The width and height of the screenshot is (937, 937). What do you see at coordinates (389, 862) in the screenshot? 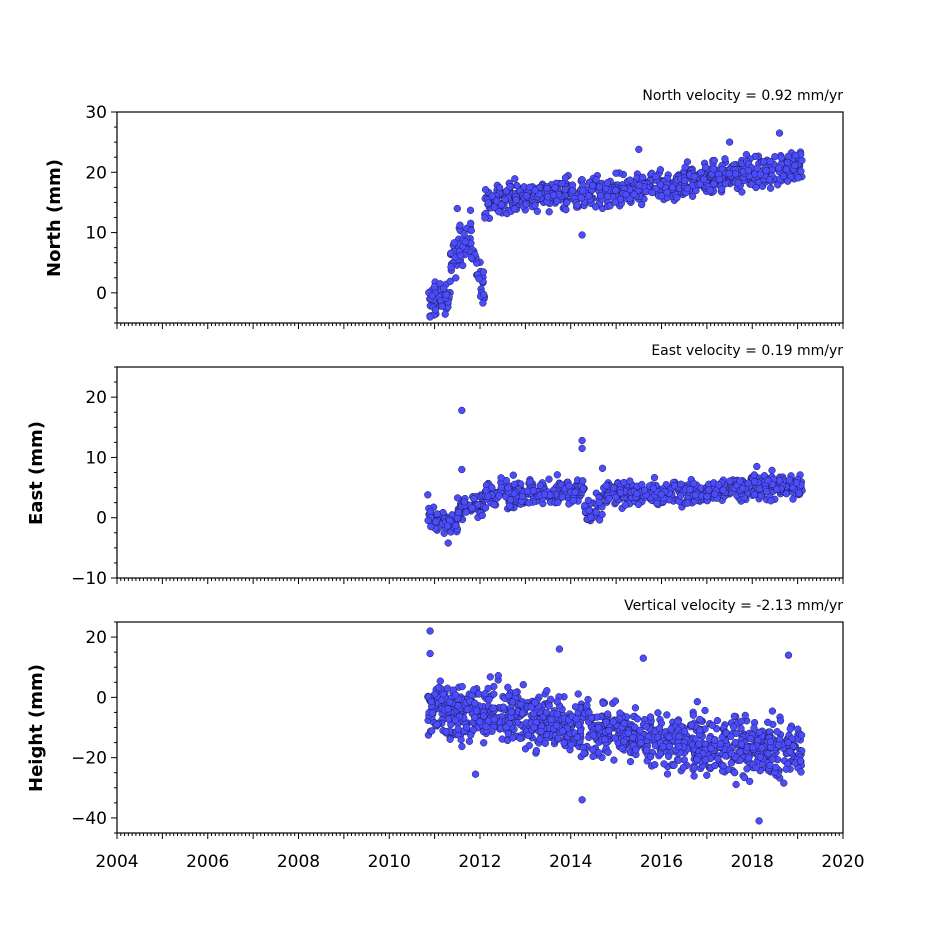
I see `x-tick-label: 2010` at bounding box center [389, 862].